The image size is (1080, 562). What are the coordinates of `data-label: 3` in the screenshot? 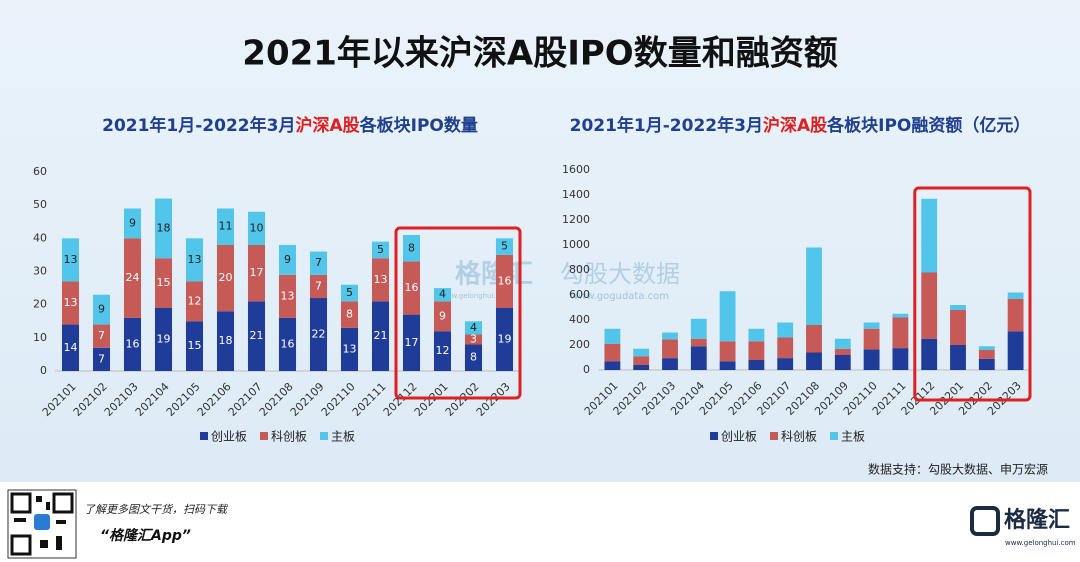 It's located at (473, 338).